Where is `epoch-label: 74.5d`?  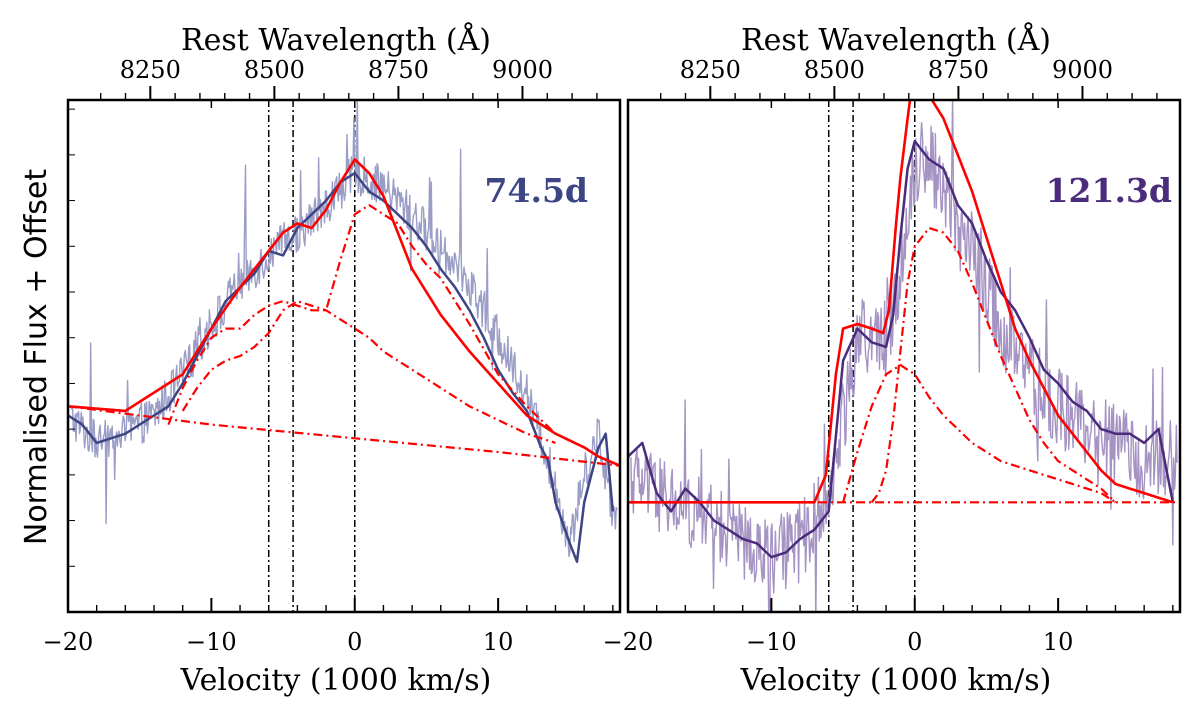 epoch-label: 74.5d is located at coordinates (536, 190).